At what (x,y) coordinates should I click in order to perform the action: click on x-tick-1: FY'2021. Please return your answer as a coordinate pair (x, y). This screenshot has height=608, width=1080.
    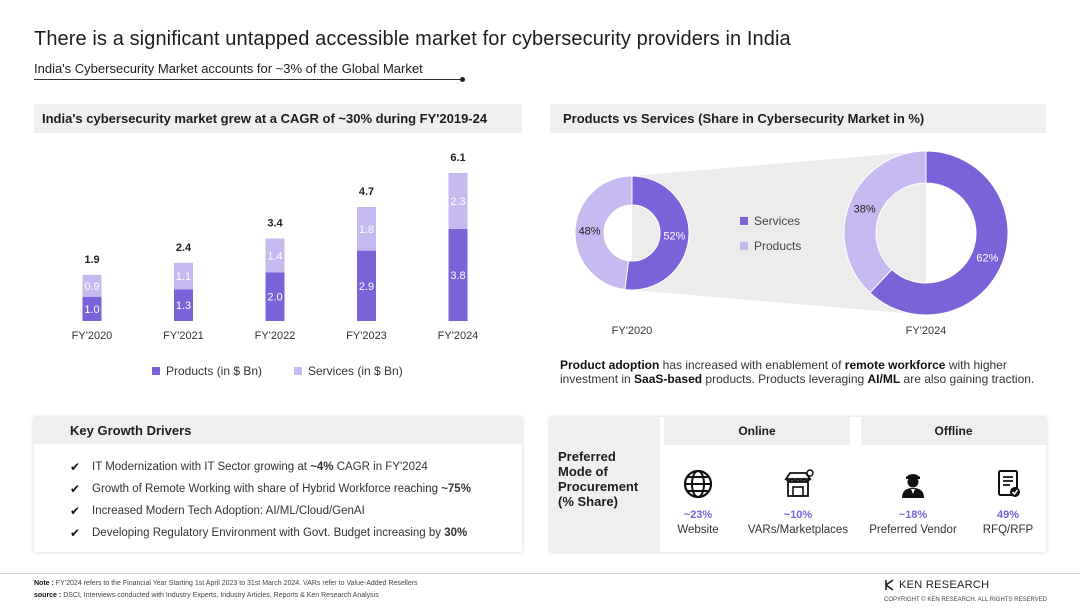
    Looking at the image, I should click on (183, 336).